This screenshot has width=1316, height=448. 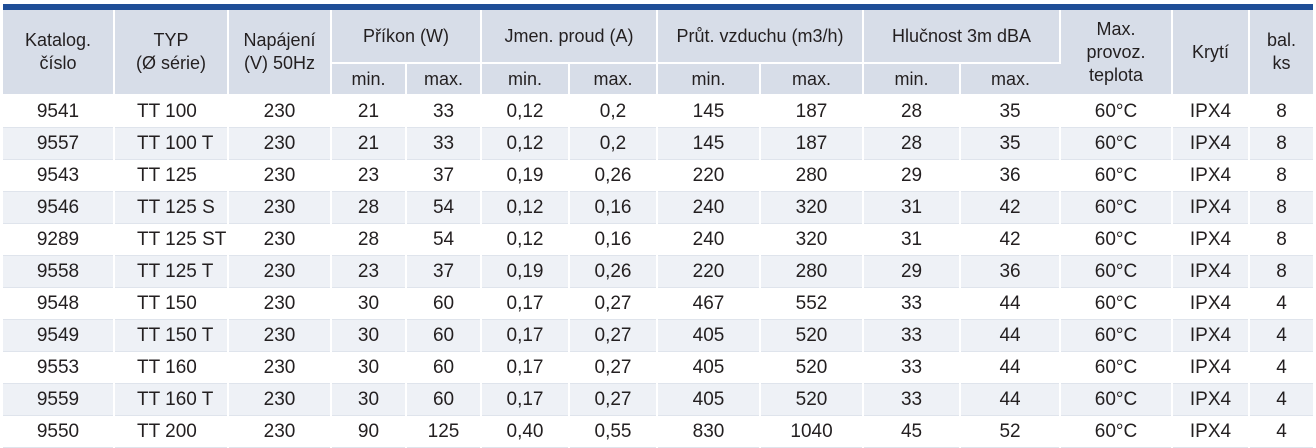 What do you see at coordinates (912, 79) in the screenshot?
I see `header-hluk-min: min.` at bounding box center [912, 79].